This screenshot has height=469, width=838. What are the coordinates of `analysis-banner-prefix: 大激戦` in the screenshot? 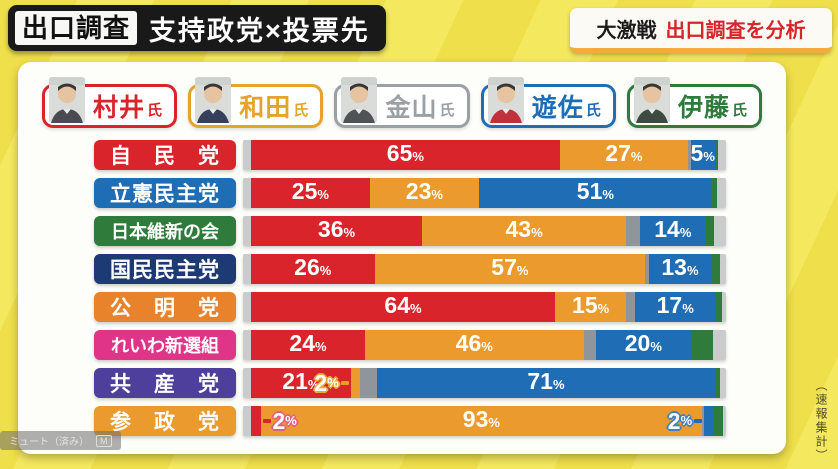 It's located at (626, 30).